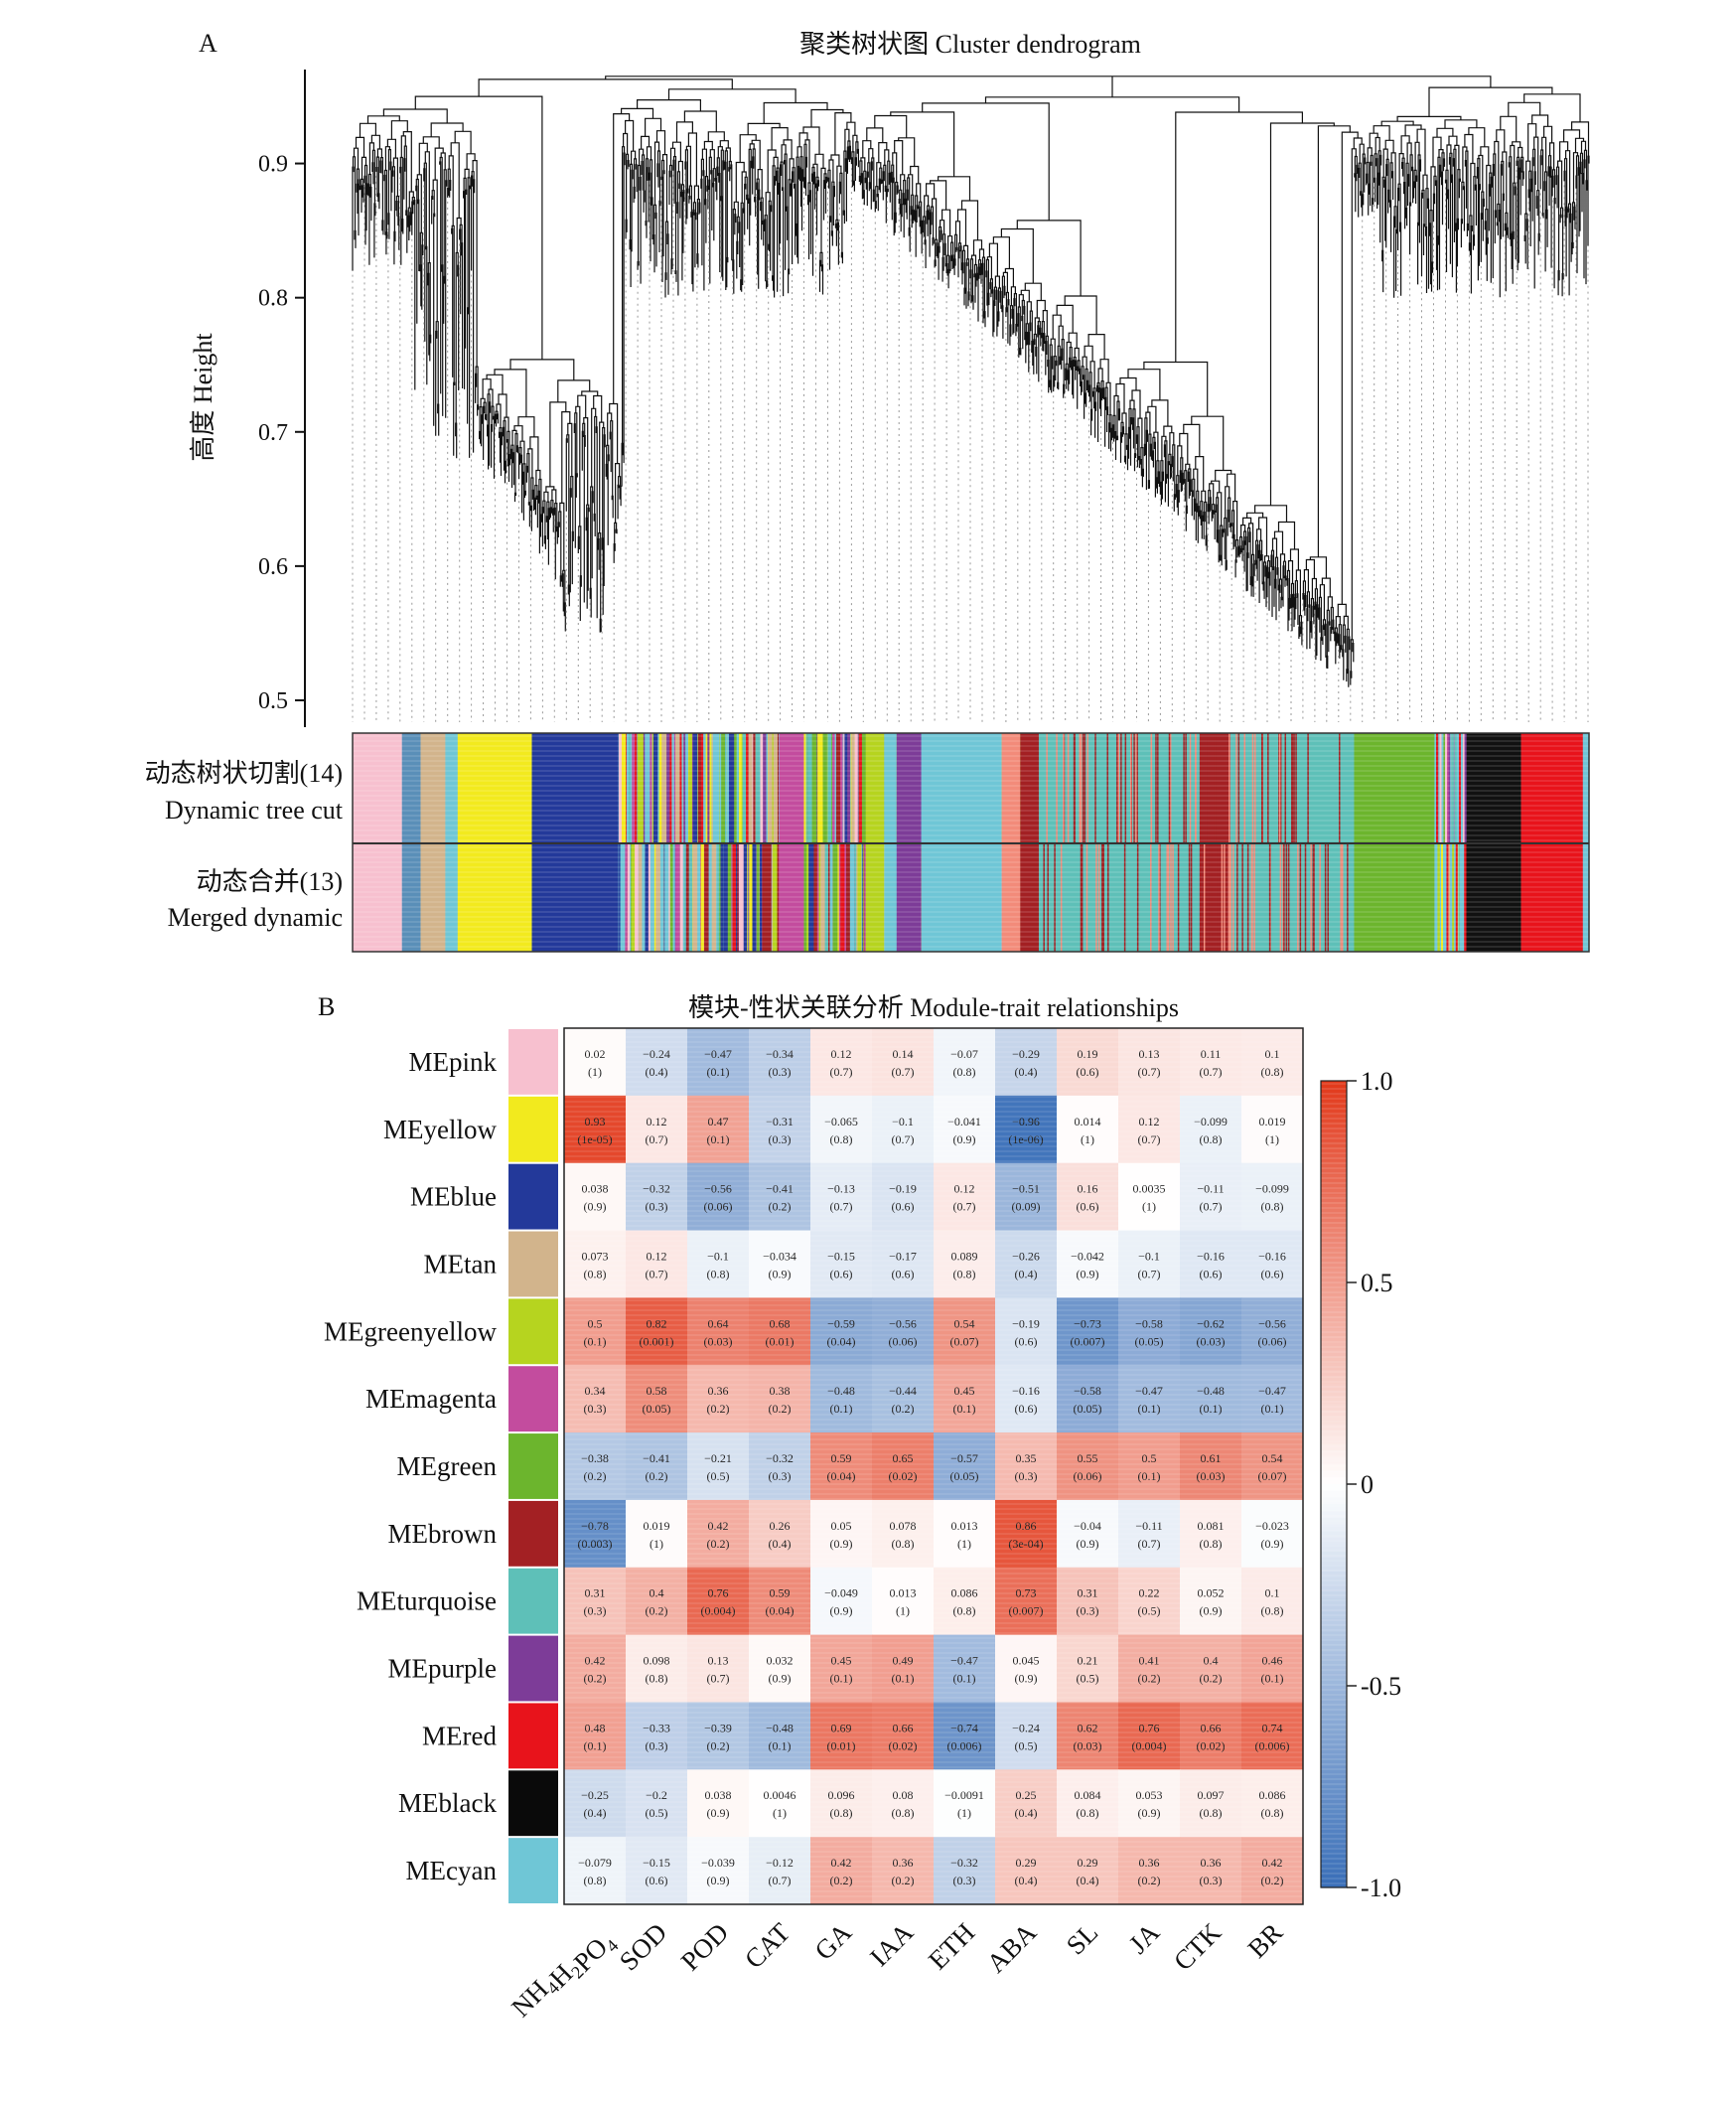 Image resolution: width=1736 pixels, height=2105 pixels. Describe the element at coordinates (970, 44) in the screenshot. I see `dendrogram-title: 聚类树状图 Cluster dendrogram` at that location.